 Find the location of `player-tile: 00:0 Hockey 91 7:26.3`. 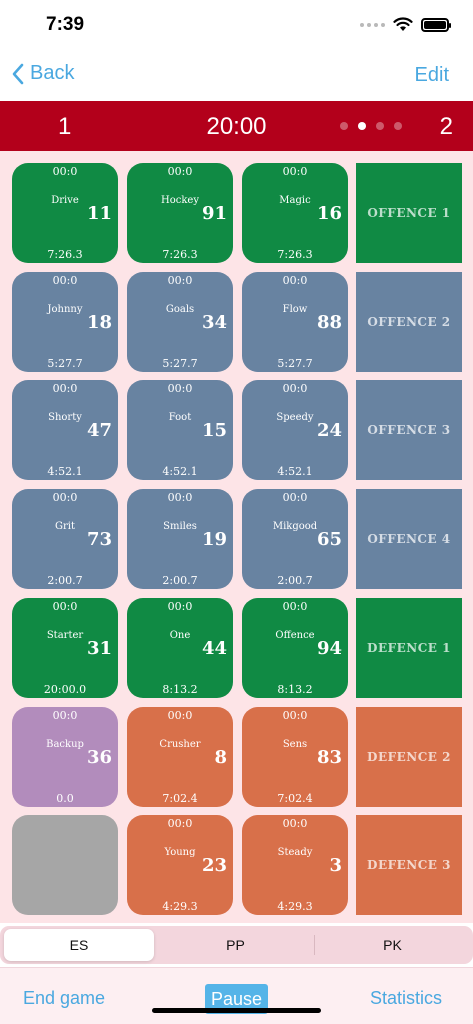

player-tile: 00:0 Hockey 91 7:26.3 is located at coordinates (180, 213).